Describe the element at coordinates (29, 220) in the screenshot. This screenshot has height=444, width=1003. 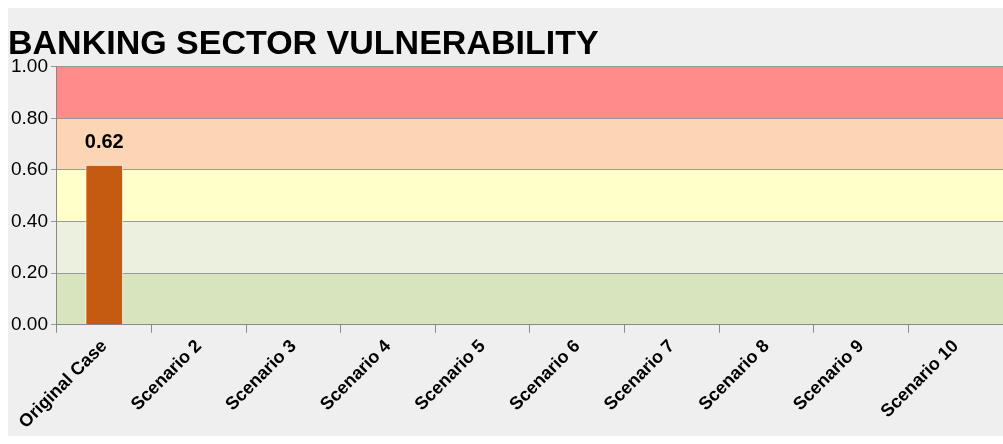
I see `y-tick-label: 0.40` at that location.